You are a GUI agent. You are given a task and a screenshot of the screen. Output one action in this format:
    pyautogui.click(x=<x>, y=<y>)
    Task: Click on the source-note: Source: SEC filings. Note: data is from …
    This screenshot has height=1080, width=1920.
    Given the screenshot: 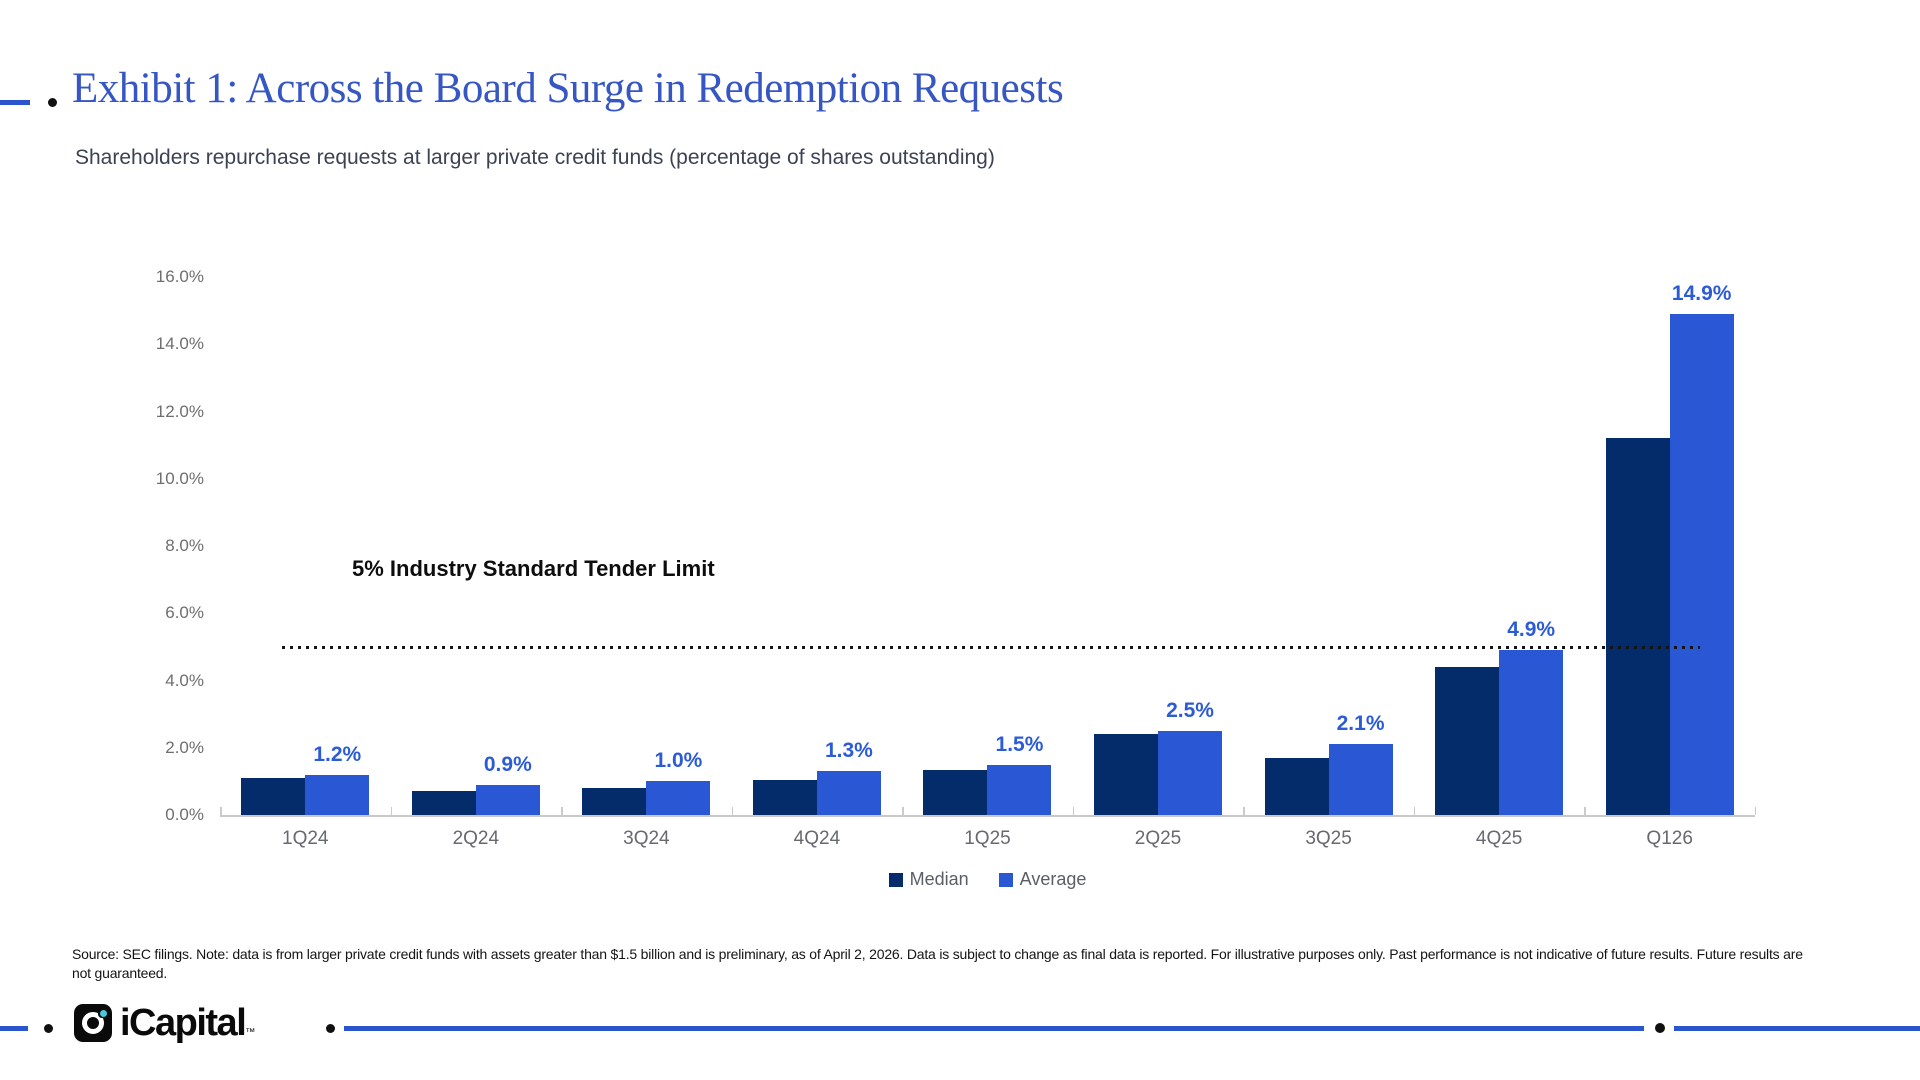 What is the action you would take?
    pyautogui.click(x=937, y=963)
    